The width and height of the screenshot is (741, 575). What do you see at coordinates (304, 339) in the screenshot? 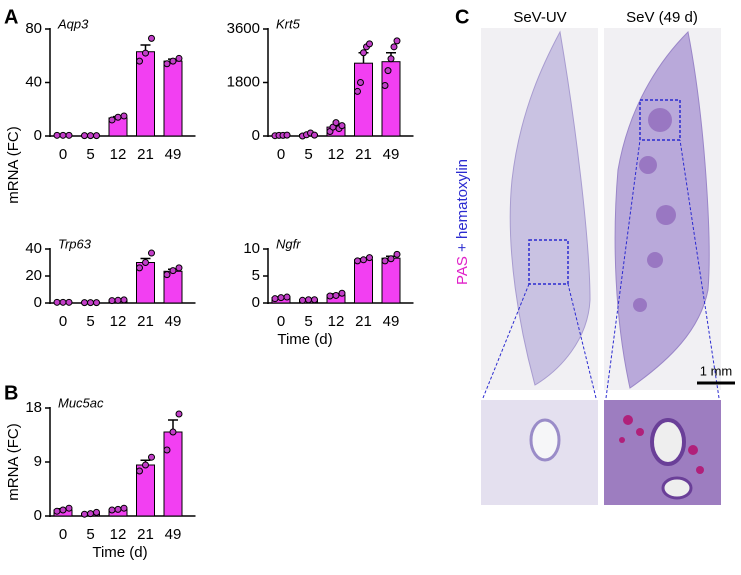
I see `x-axis-label: Time (d)` at bounding box center [304, 339].